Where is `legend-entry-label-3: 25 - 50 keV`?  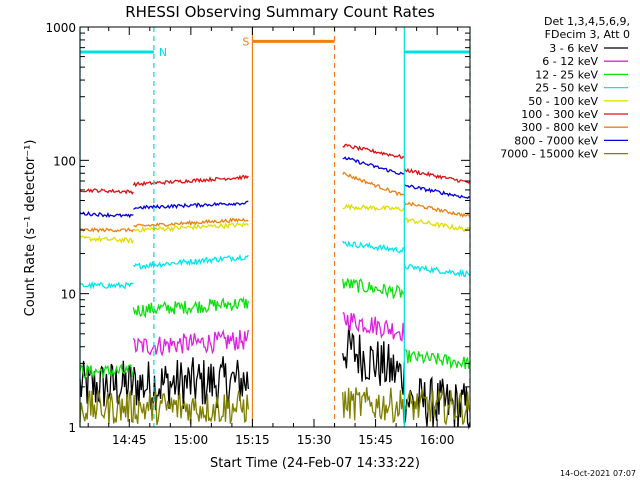 legend-entry-label-3: 25 - 50 keV is located at coordinates (566, 88).